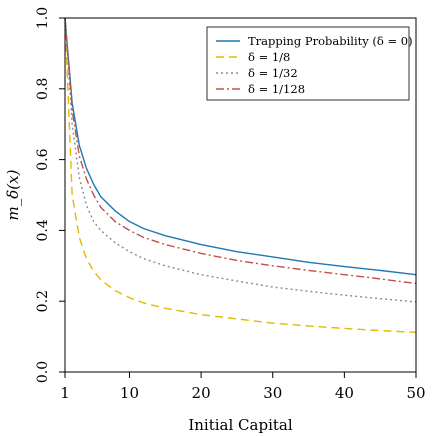 The width and height of the screenshot is (436, 436). What do you see at coordinates (43, 159) in the screenshot?
I see `y-tick-label: 0.6` at bounding box center [43, 159].